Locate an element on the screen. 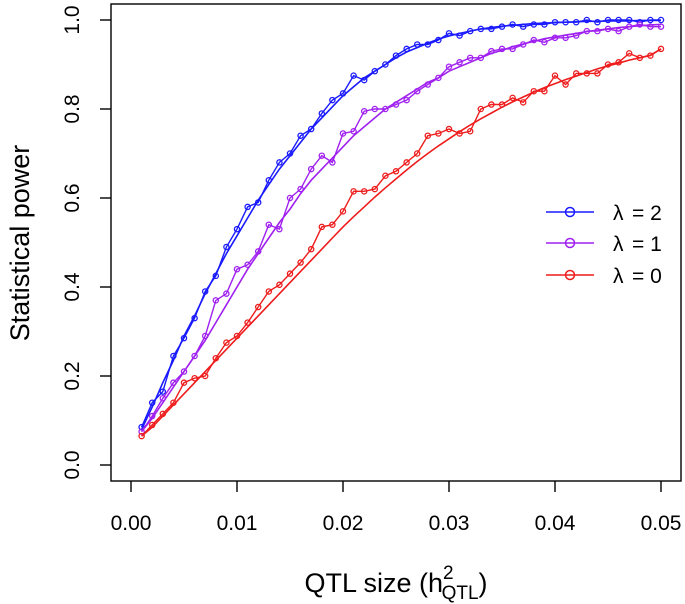 Image resolution: width=685 pixels, height=604 pixels. x-axis-title-prefix: QTL size (h is located at coordinates (373, 583).